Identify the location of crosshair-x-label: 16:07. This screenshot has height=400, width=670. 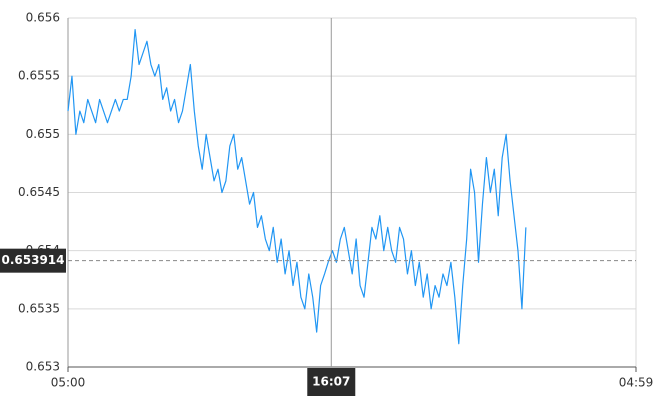
(331, 382).